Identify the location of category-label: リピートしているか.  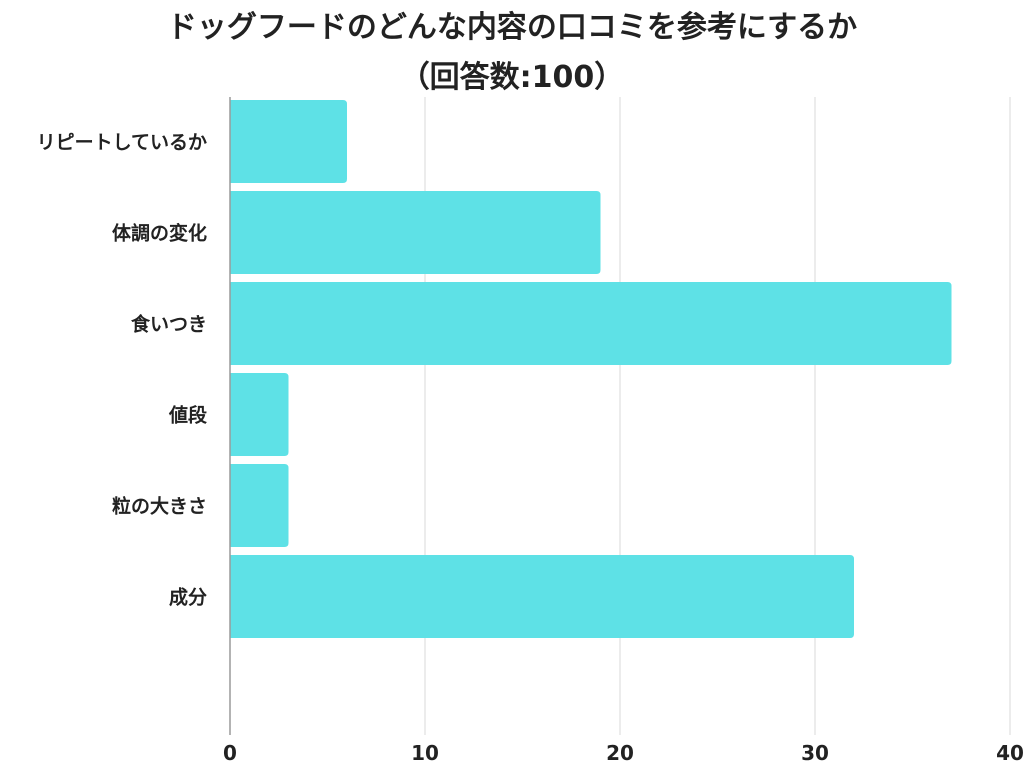
(122, 143).